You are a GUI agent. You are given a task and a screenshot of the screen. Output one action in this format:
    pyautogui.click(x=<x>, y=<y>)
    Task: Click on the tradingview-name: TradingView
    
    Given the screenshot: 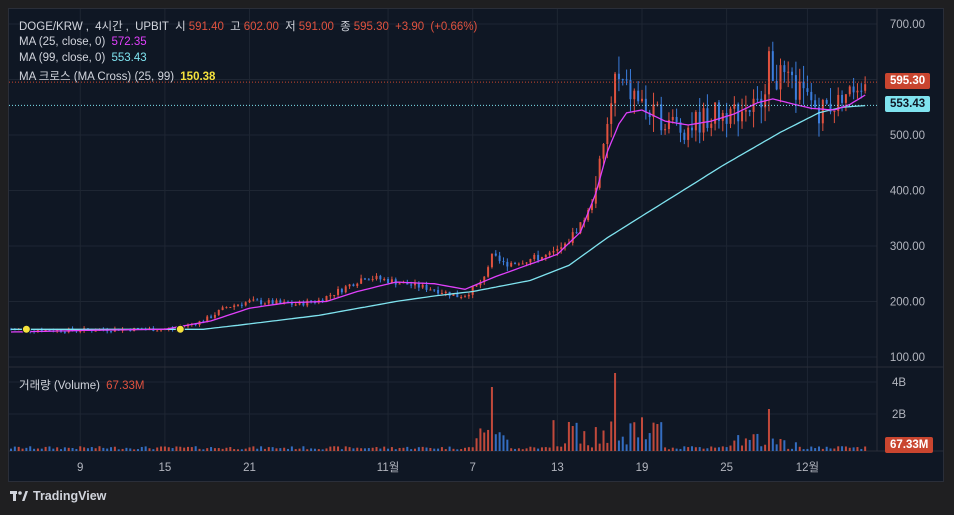 What is the action you would take?
    pyautogui.click(x=70, y=496)
    